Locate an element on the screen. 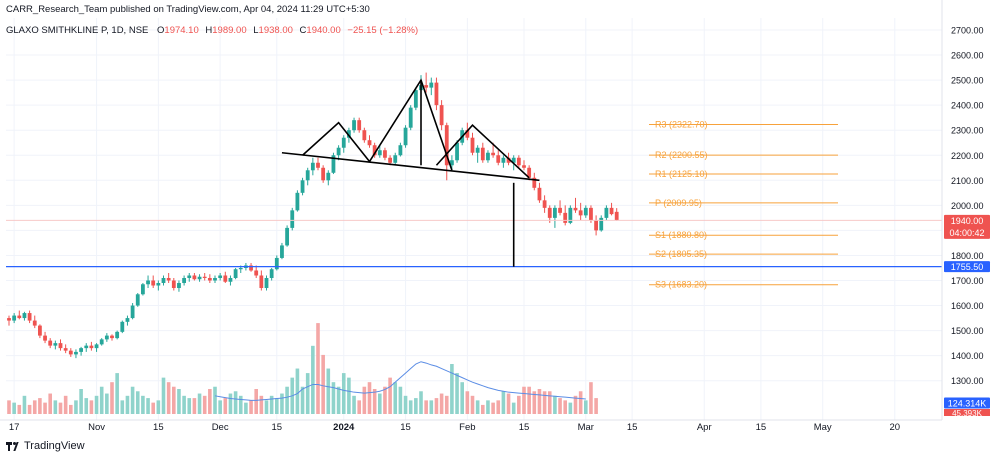 The width and height of the screenshot is (1000, 460). time-tick-label: Apr is located at coordinates (704, 427).